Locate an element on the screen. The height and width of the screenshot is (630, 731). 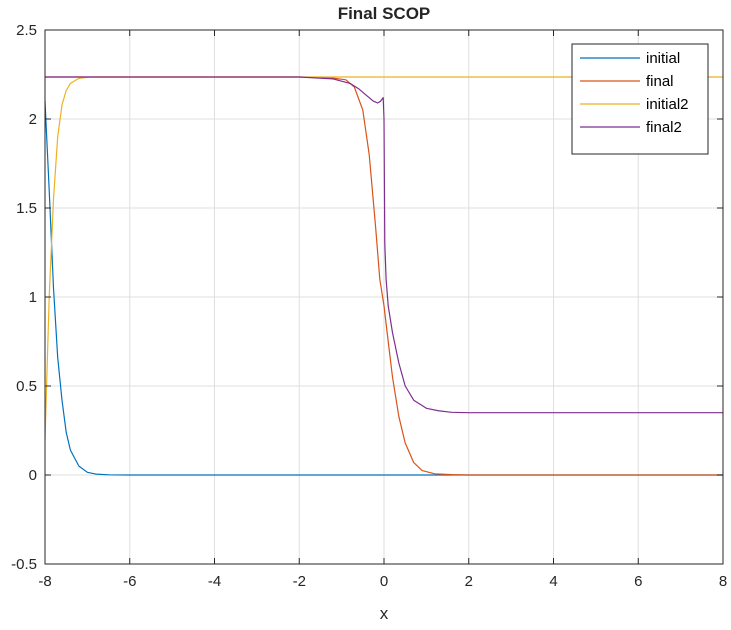
x-tick-label: 0 is located at coordinates (384, 581).